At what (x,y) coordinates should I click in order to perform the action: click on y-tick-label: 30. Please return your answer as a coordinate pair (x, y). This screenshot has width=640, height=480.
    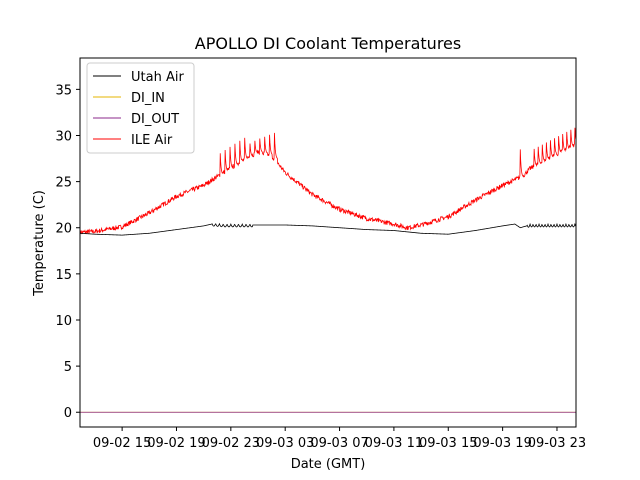
    Looking at the image, I should click on (63, 136).